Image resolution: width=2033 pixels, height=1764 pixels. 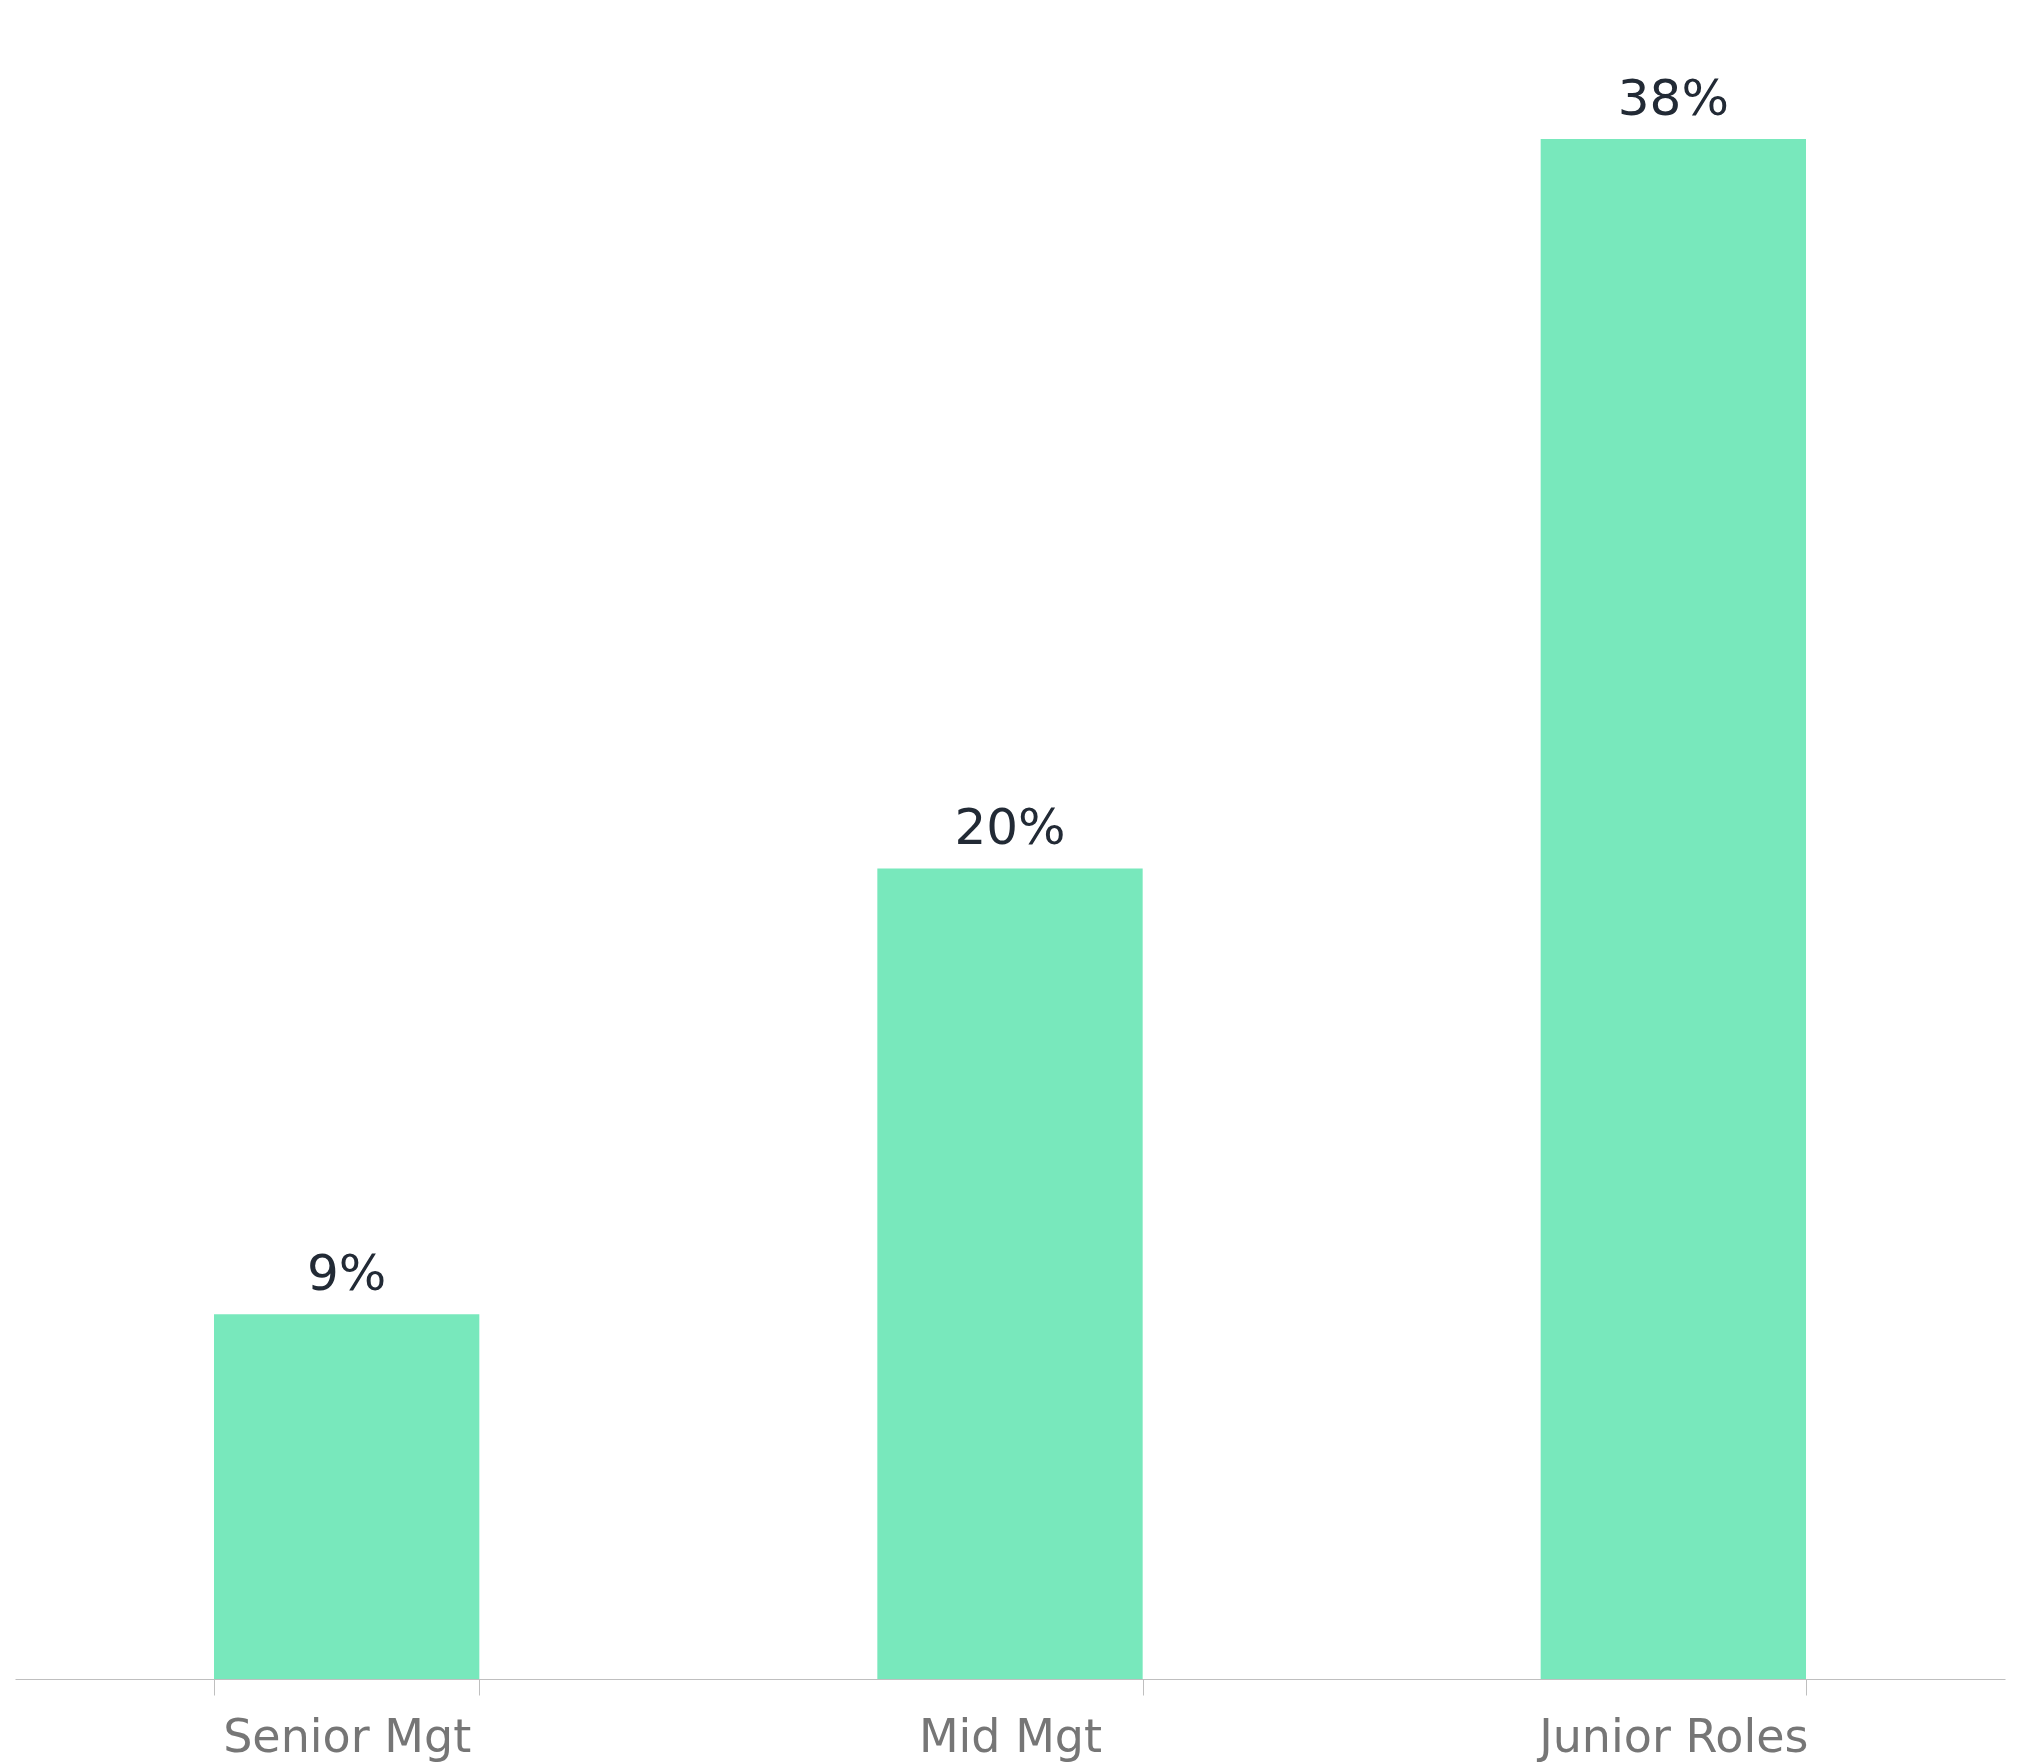 What do you see at coordinates (347, 1735) in the screenshot?
I see `x-tick-label: Senior Mgt` at bounding box center [347, 1735].